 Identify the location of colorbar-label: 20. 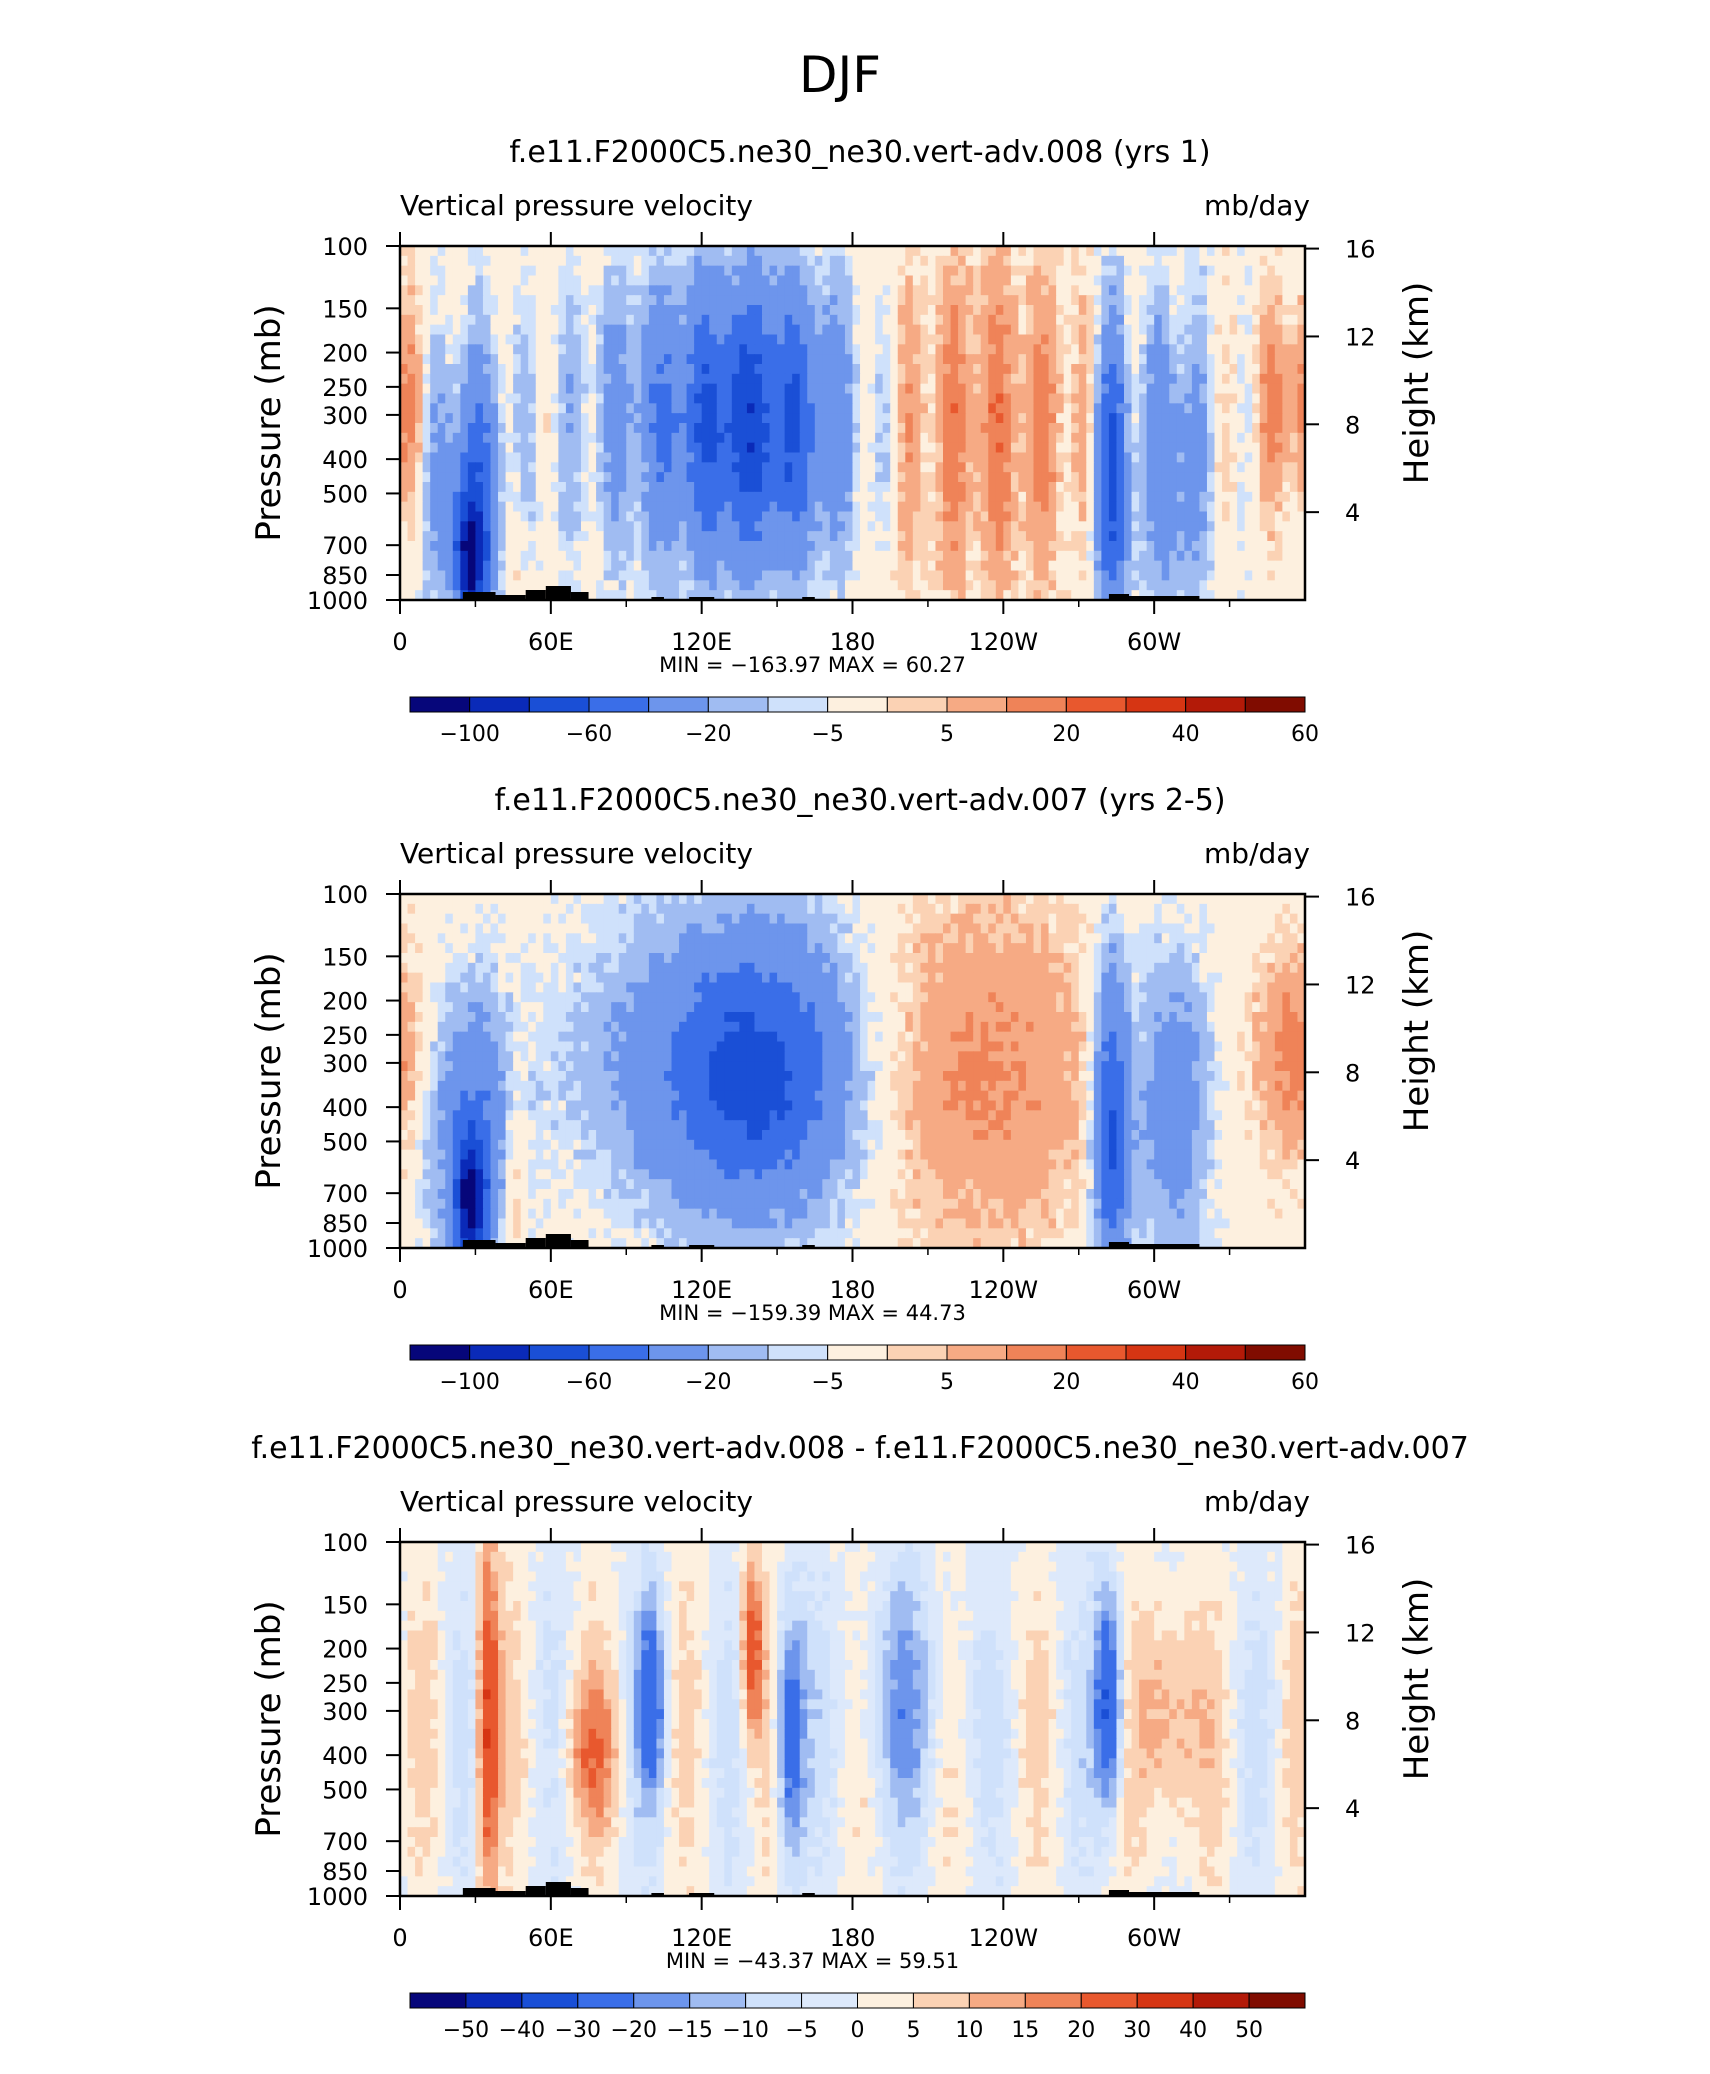
(1066, 734).